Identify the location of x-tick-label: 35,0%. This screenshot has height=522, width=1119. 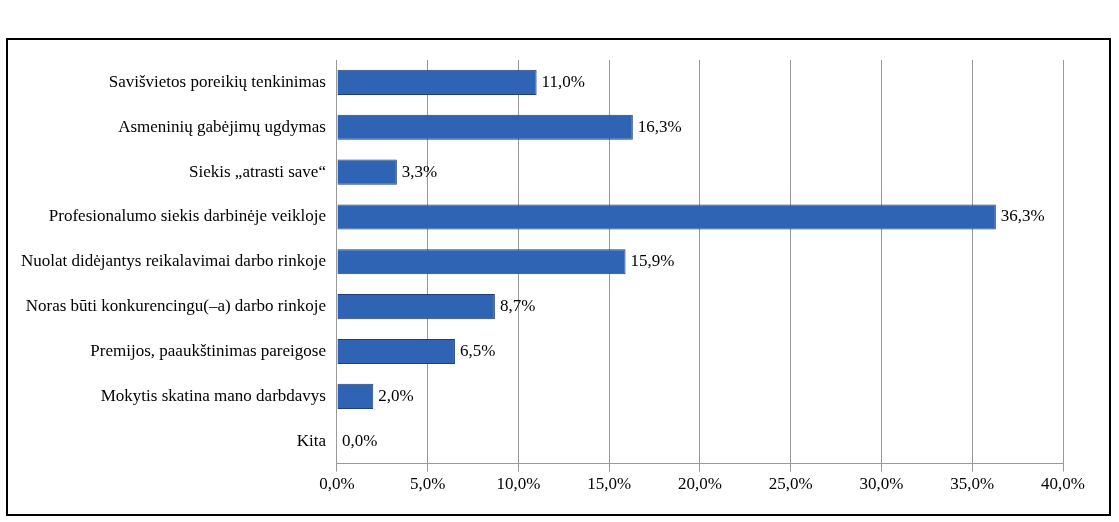
(972, 484).